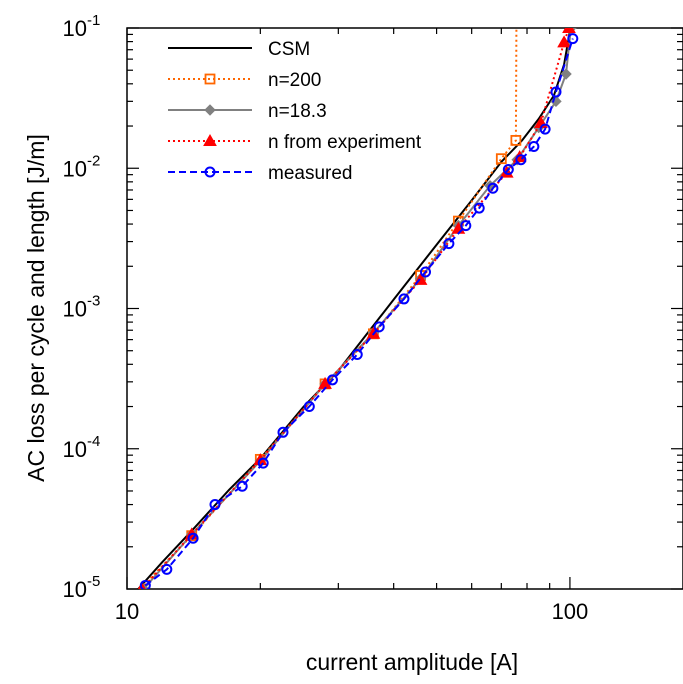  What do you see at coordinates (93, 20) in the screenshot?
I see `y-tick-exponent: -1` at bounding box center [93, 20].